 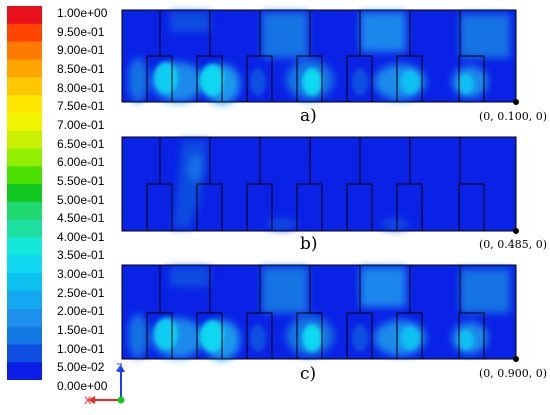 I want to click on colorbar-label: 2.00e-01, so click(x=81, y=311).